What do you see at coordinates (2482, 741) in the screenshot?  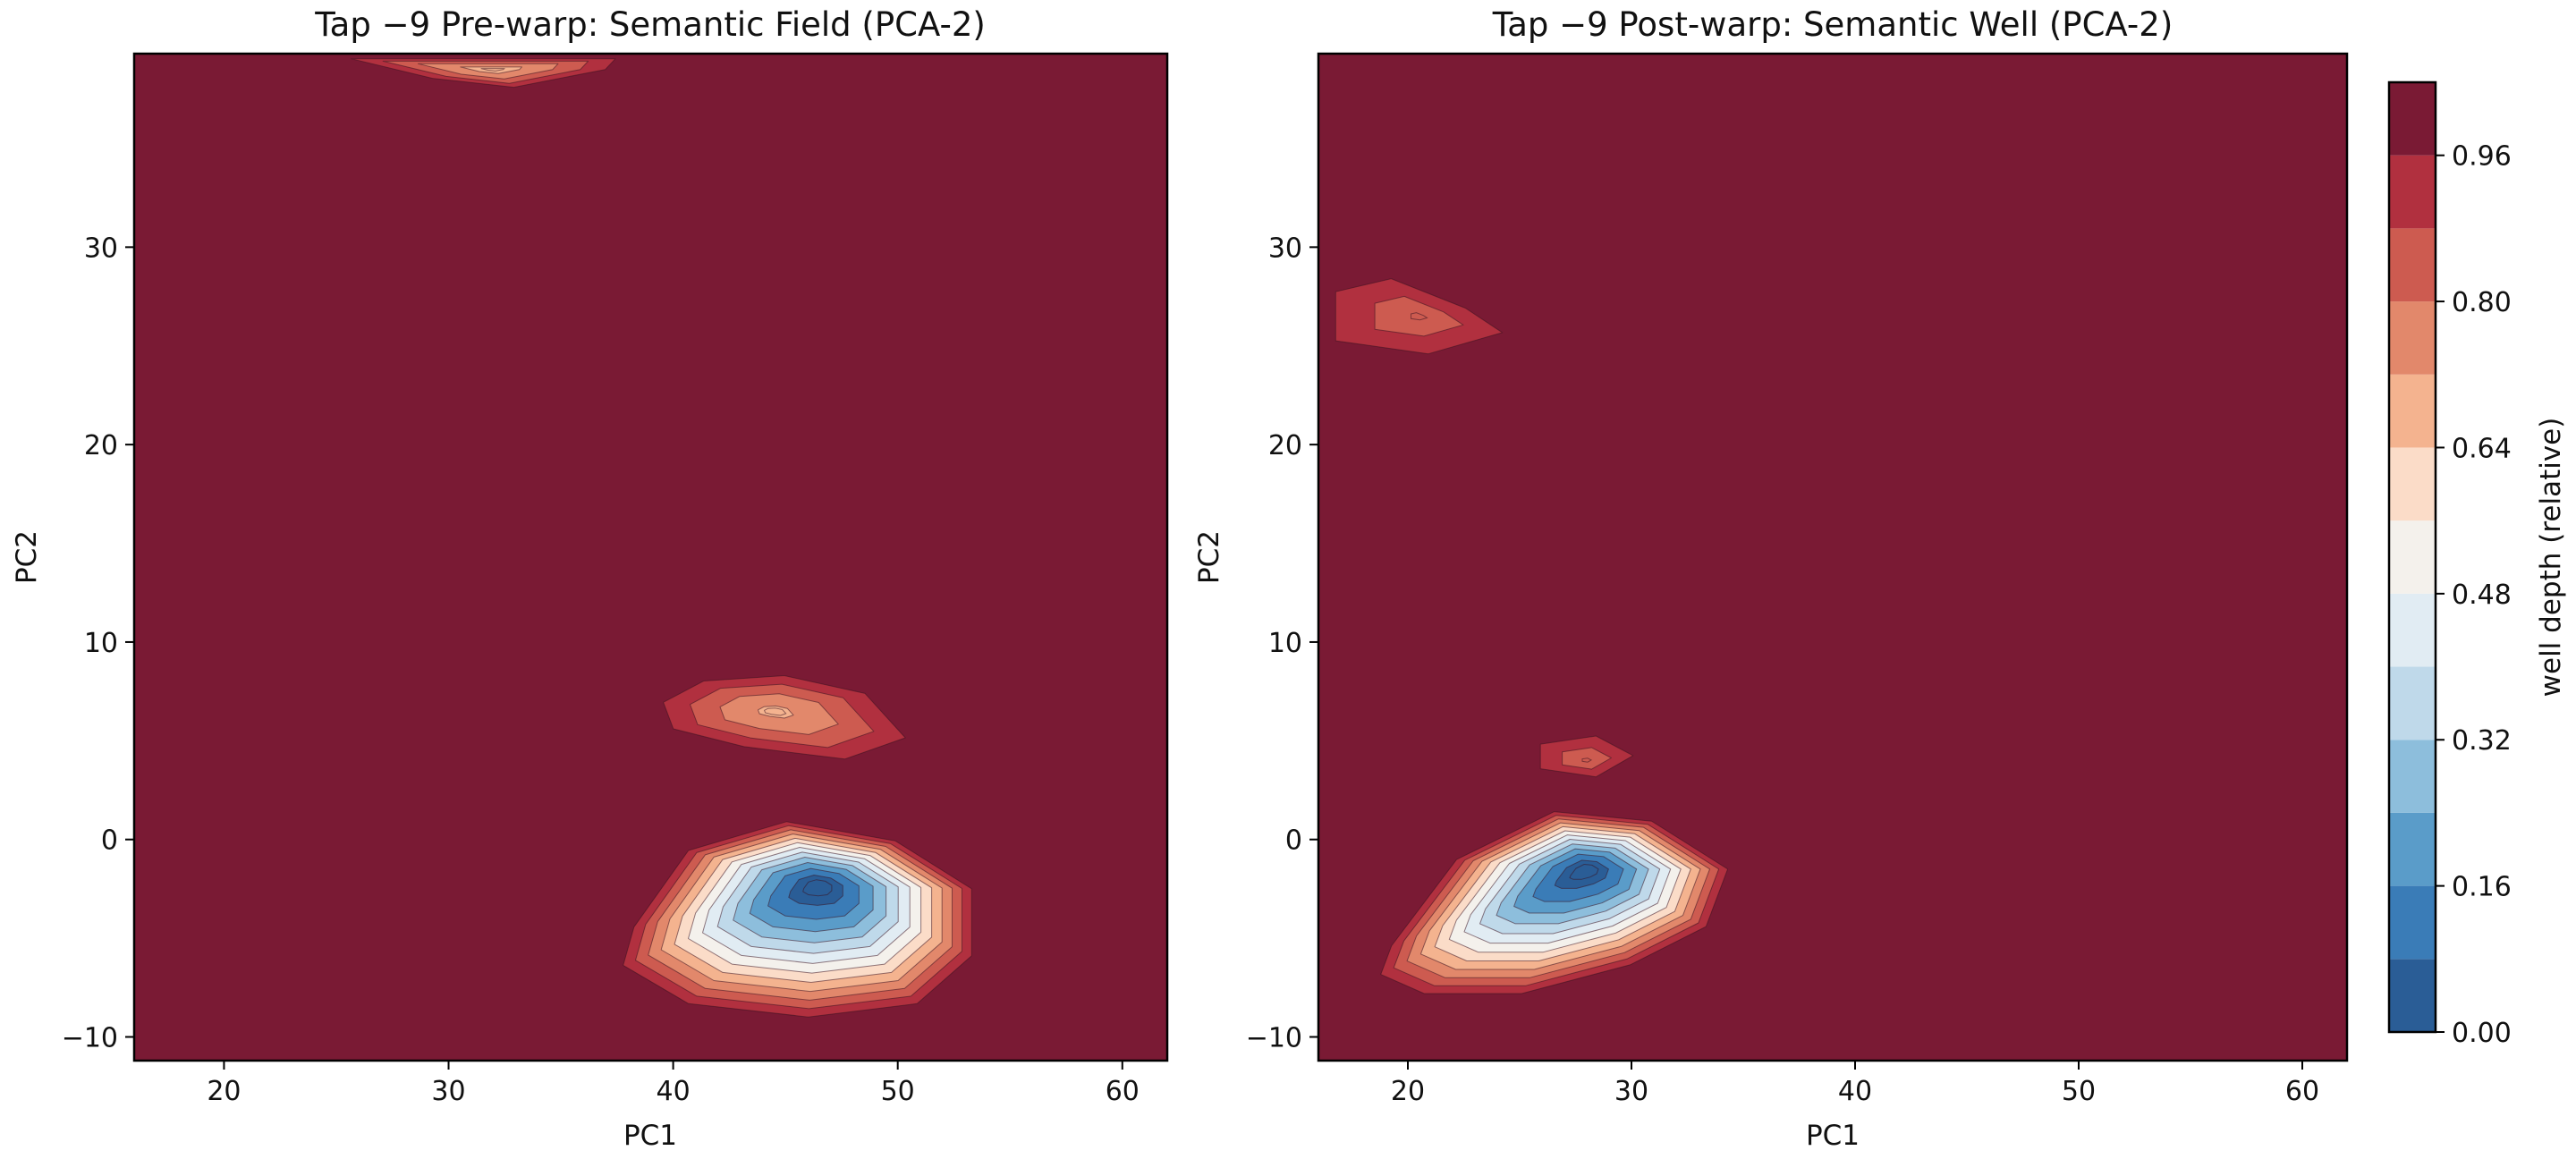 I see `colorbar-tick-label: 0.32` at bounding box center [2482, 741].